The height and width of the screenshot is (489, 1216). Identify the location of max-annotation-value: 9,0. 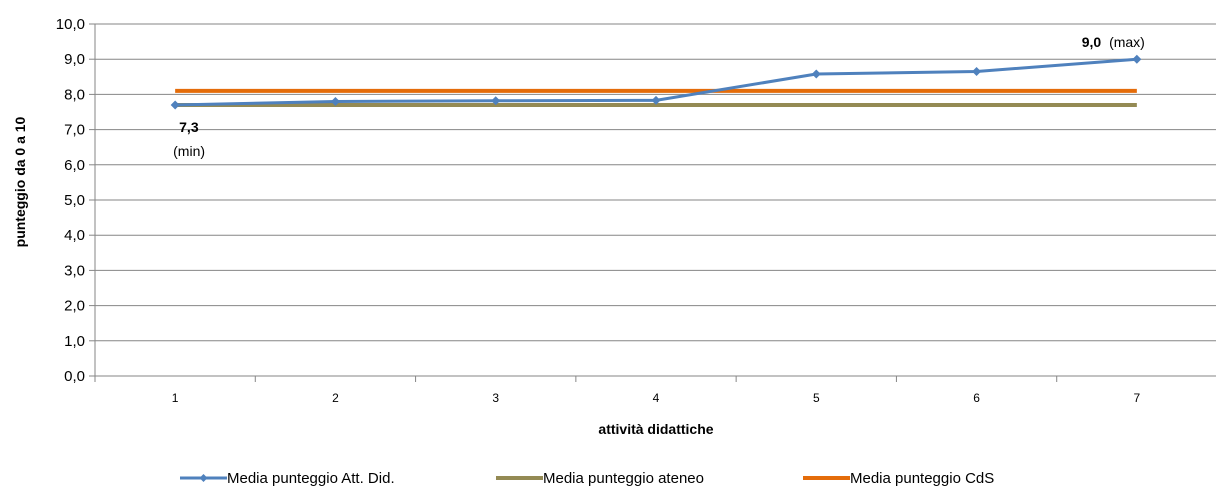
(1092, 42).